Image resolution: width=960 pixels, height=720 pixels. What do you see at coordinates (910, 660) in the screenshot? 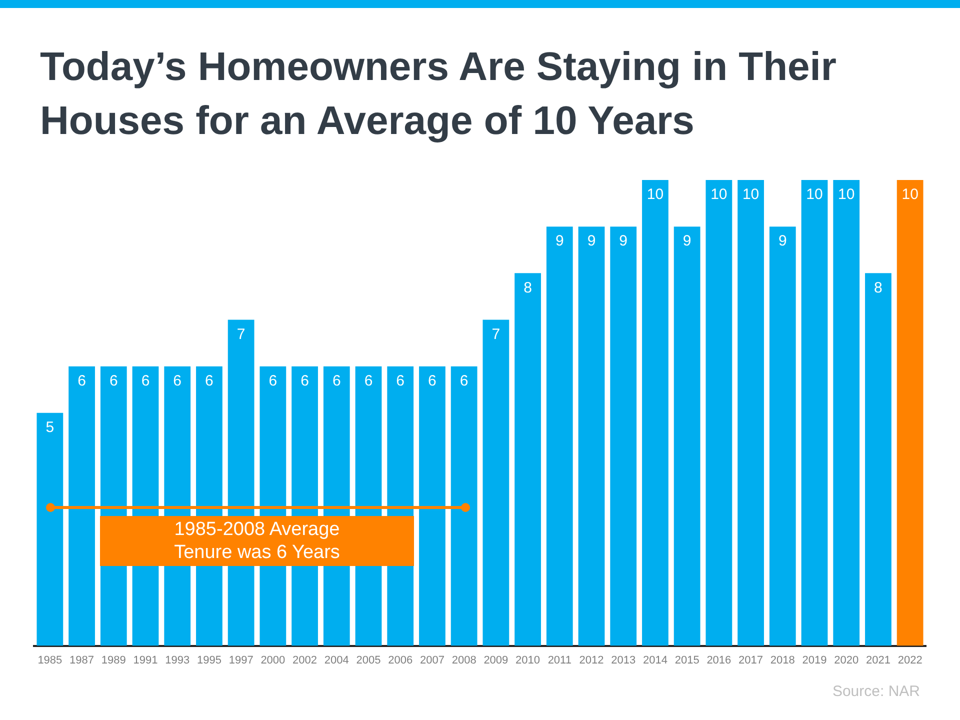
I see `x-tick-label: 2022` at bounding box center [910, 660].